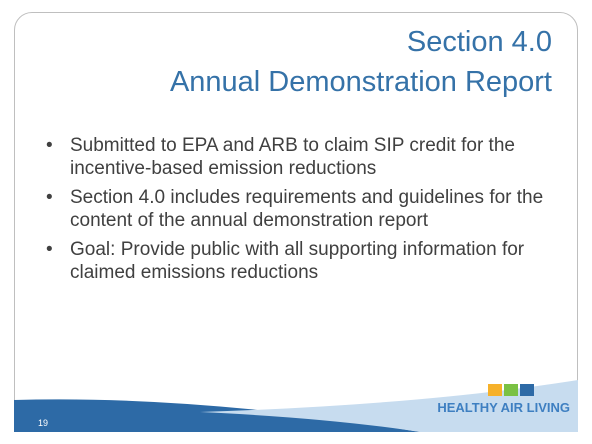 This screenshot has width=592, height=444. What do you see at coordinates (360, 82) in the screenshot?
I see `title: Annual Demonstration Report` at bounding box center [360, 82].